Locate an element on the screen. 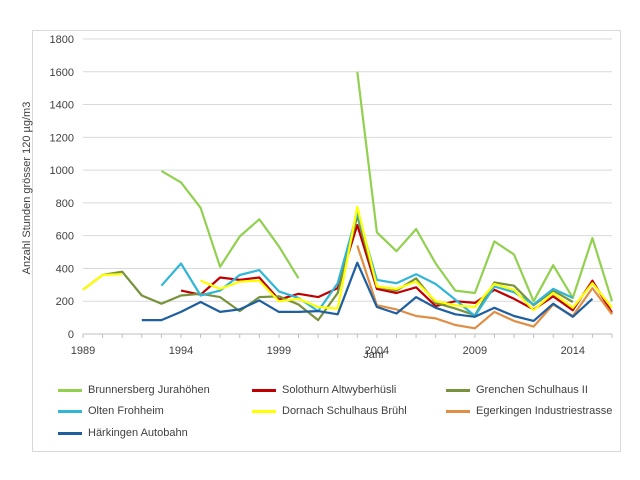  x-tick-label: 2004 is located at coordinates (377, 351).